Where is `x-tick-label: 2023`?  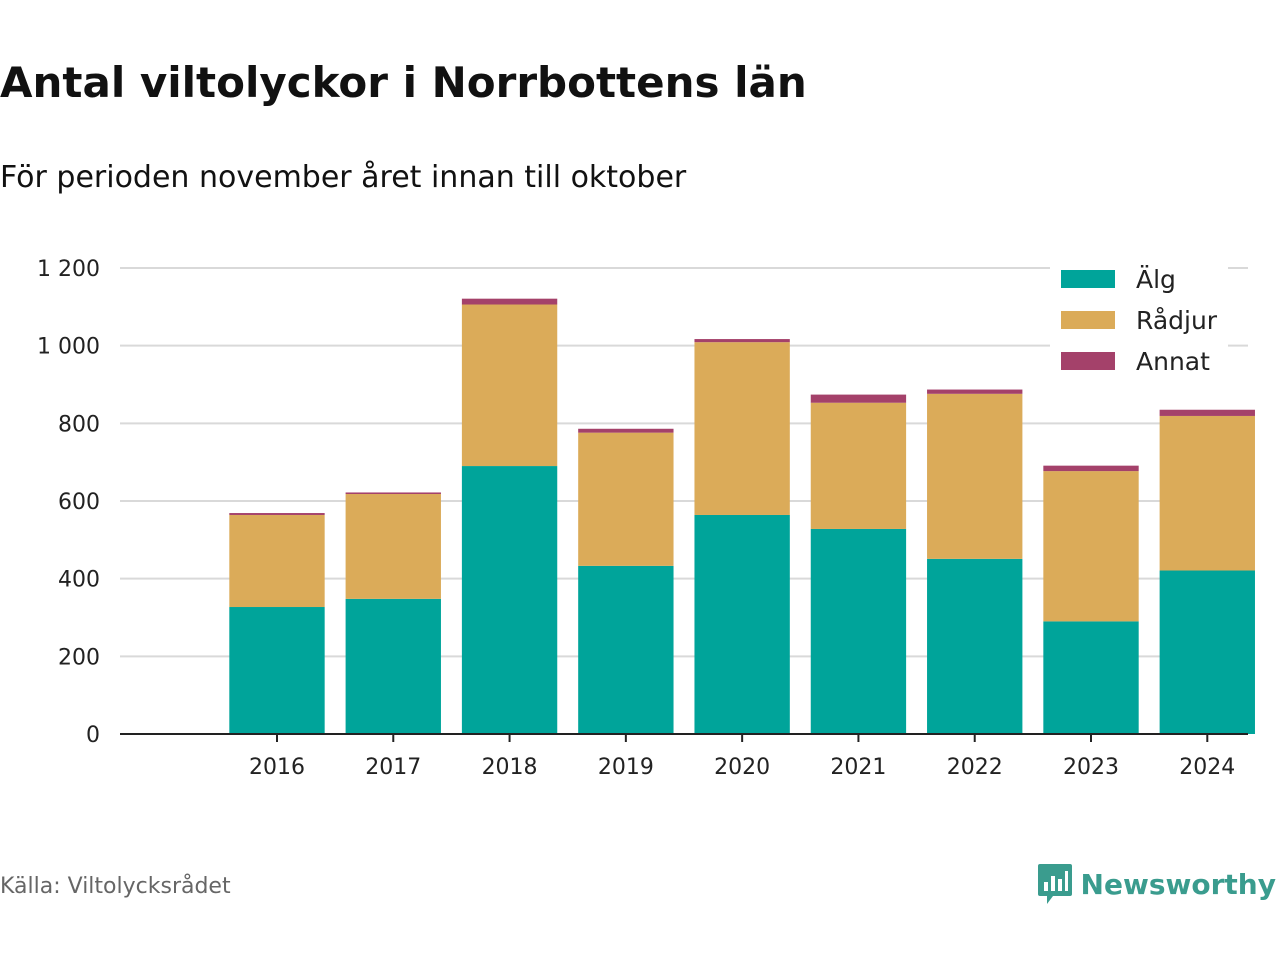 x-tick-label: 2023 is located at coordinates (1091, 767).